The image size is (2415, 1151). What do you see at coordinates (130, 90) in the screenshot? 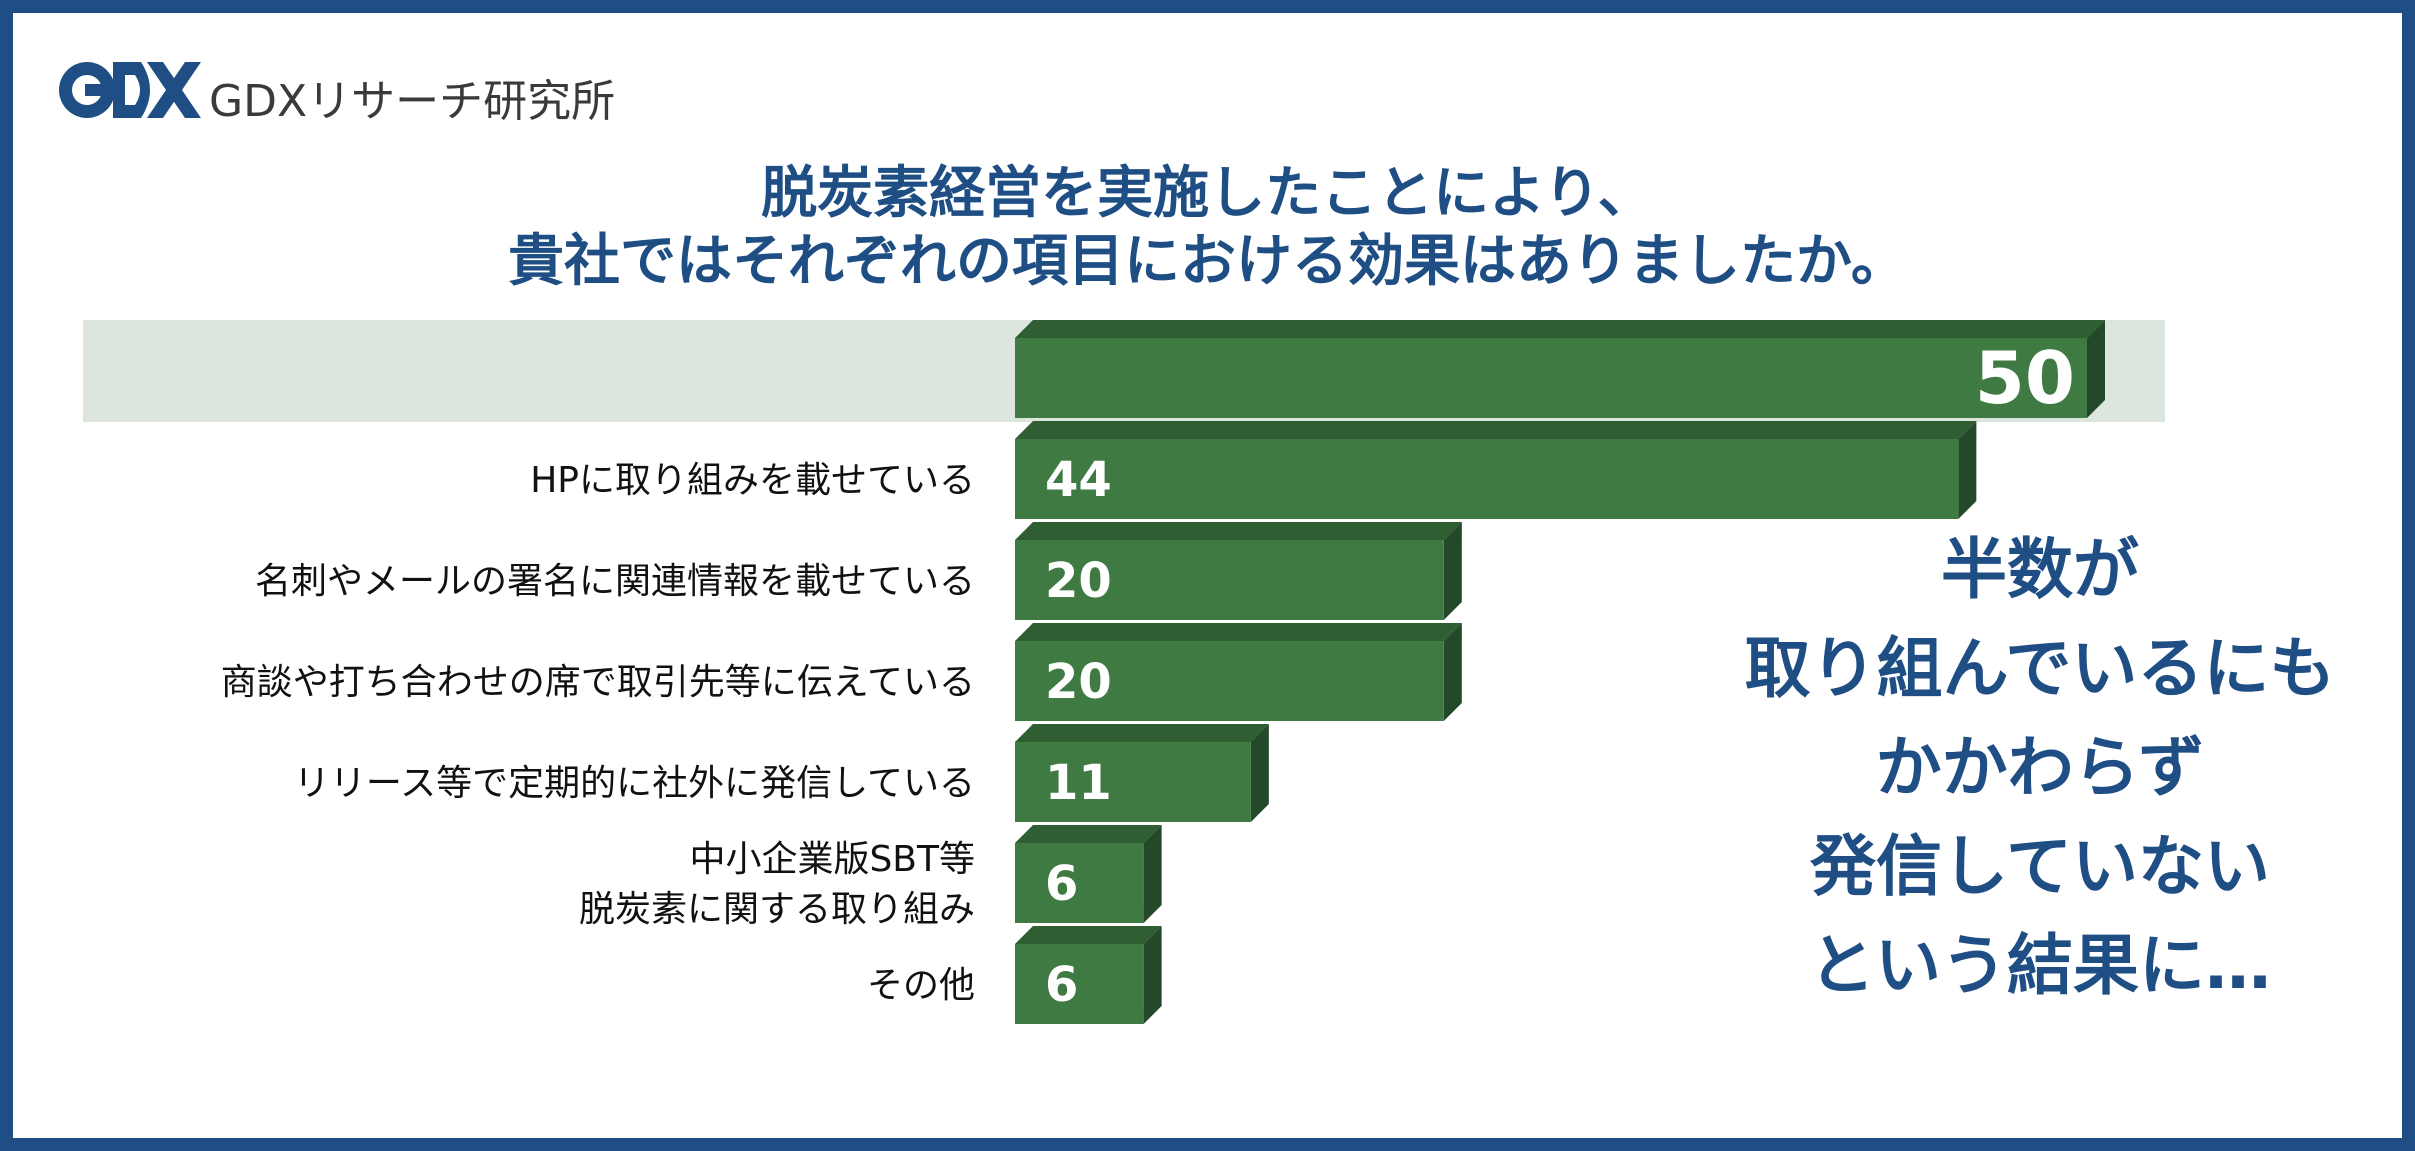
I see `gdx-logo-icon` at bounding box center [130, 90].